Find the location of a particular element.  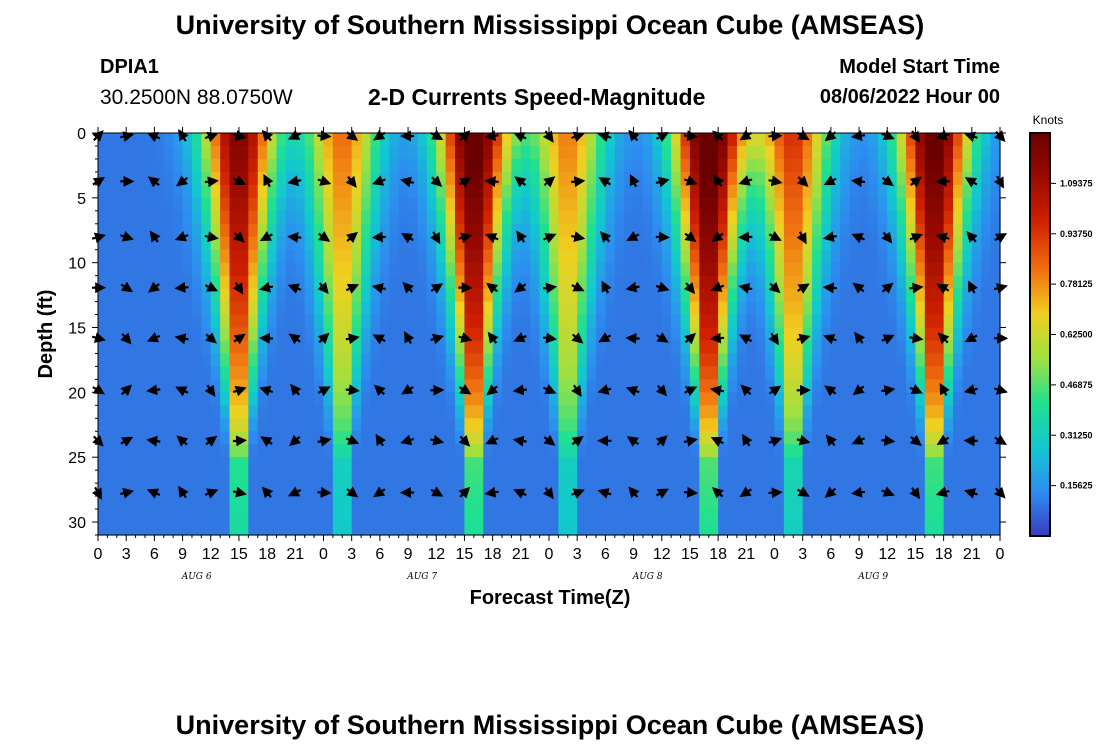

x-tick-label: 3 is located at coordinates (802, 554).